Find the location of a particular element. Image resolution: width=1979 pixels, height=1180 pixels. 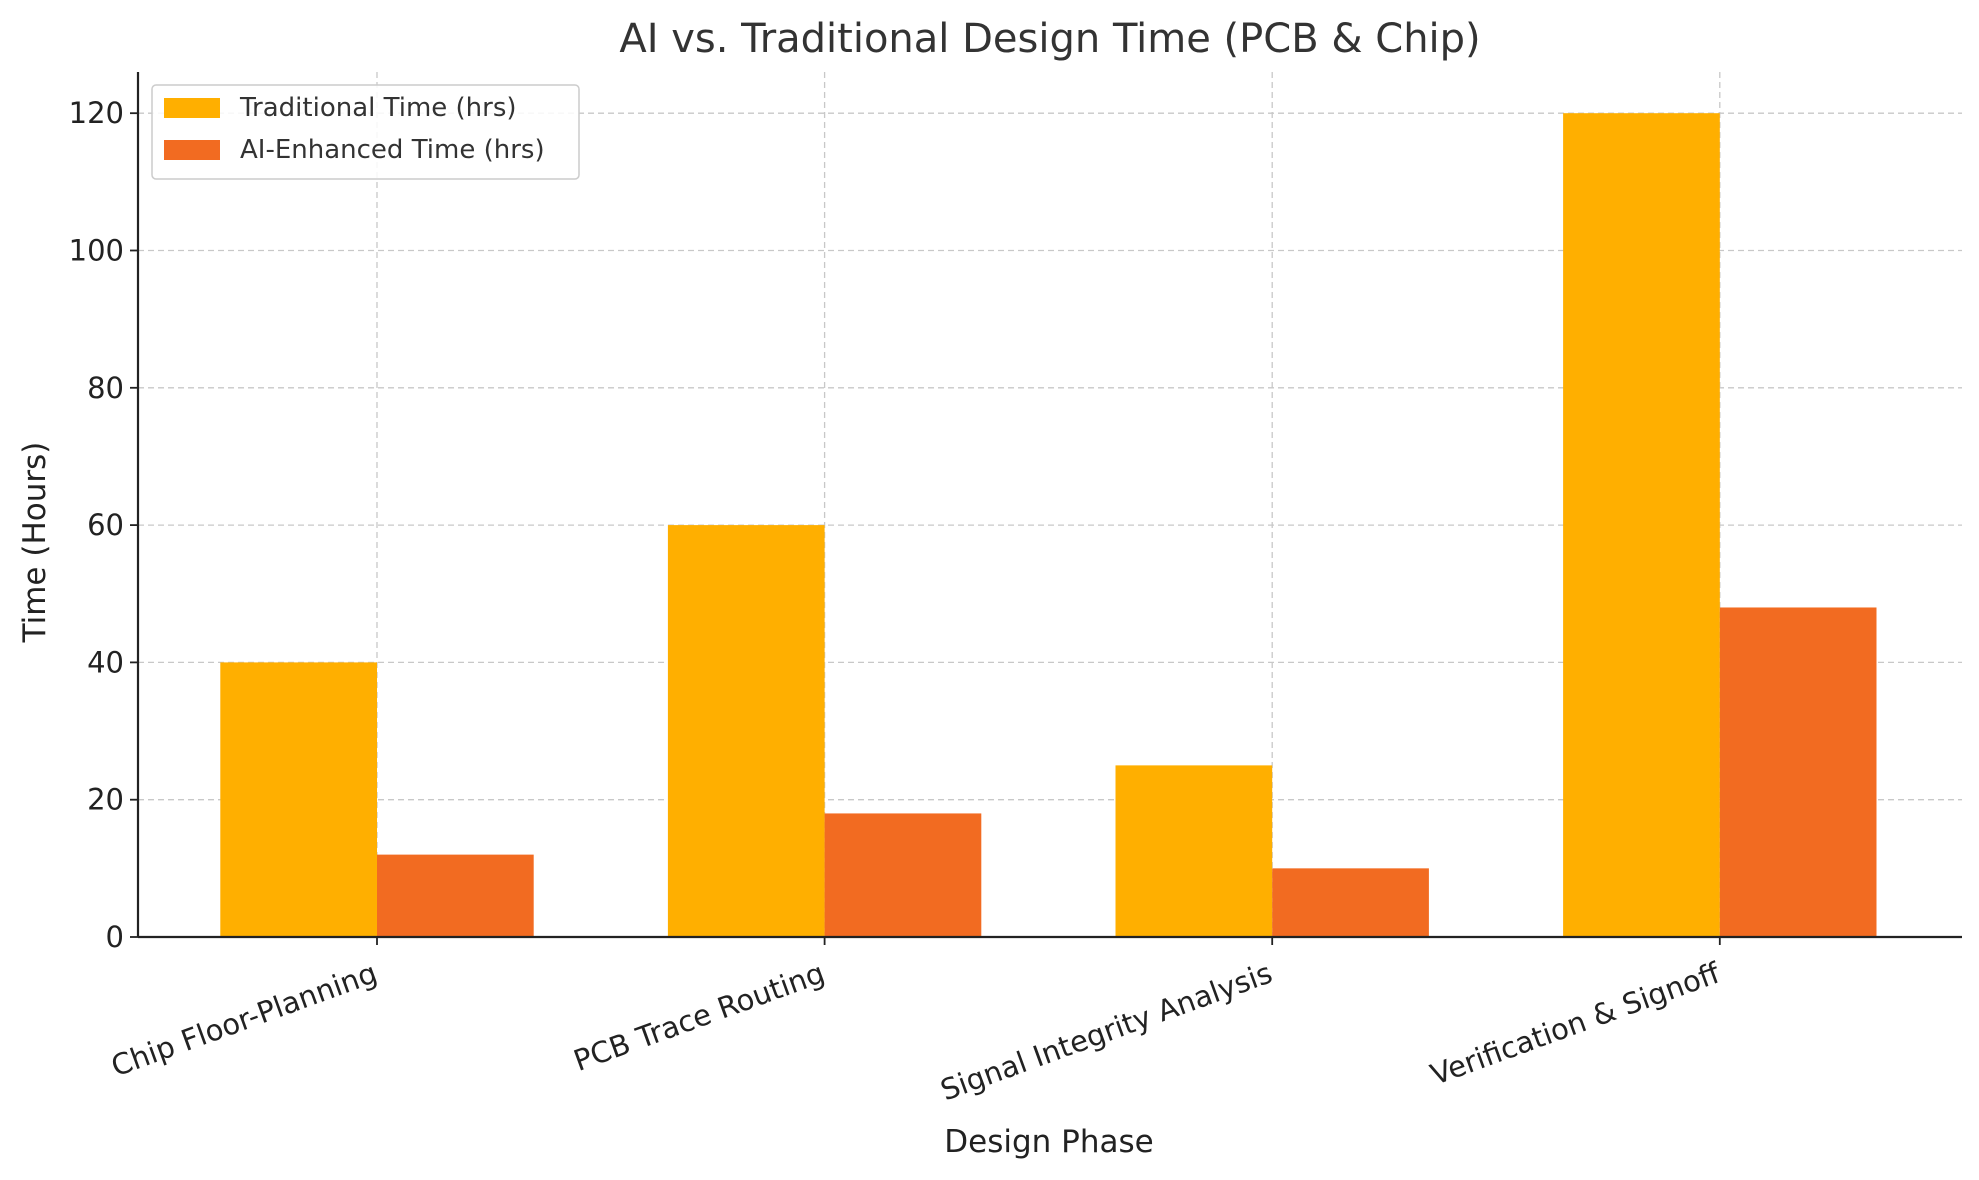

y-tick-label: 40 is located at coordinates (105, 662).